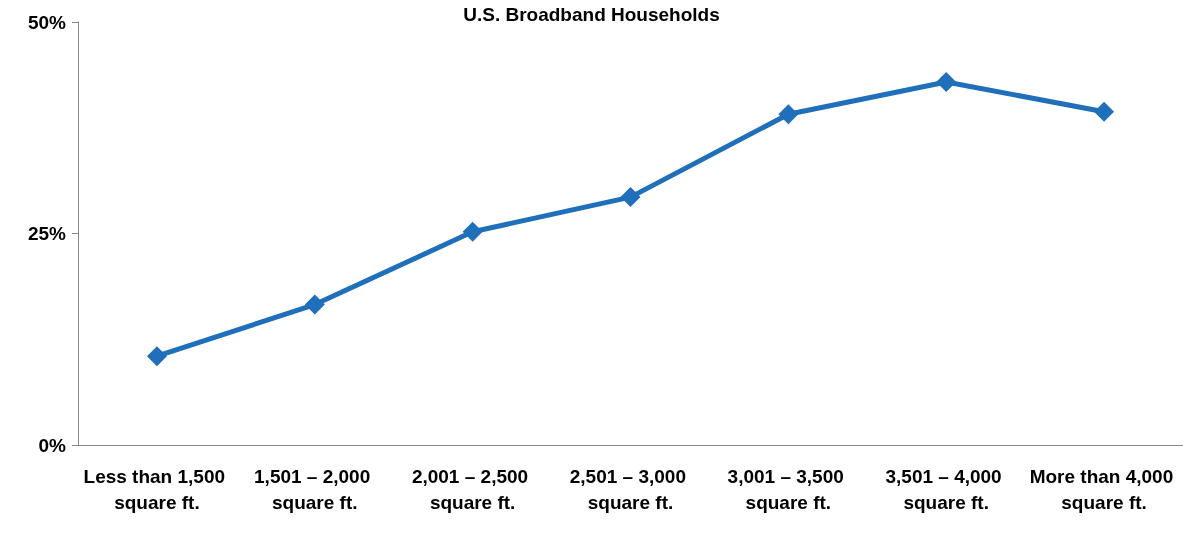 The height and width of the screenshot is (541, 1183). Describe the element at coordinates (472, 489) in the screenshot. I see `x-tick-label: 2,001 – 2,500 square ft.` at that location.